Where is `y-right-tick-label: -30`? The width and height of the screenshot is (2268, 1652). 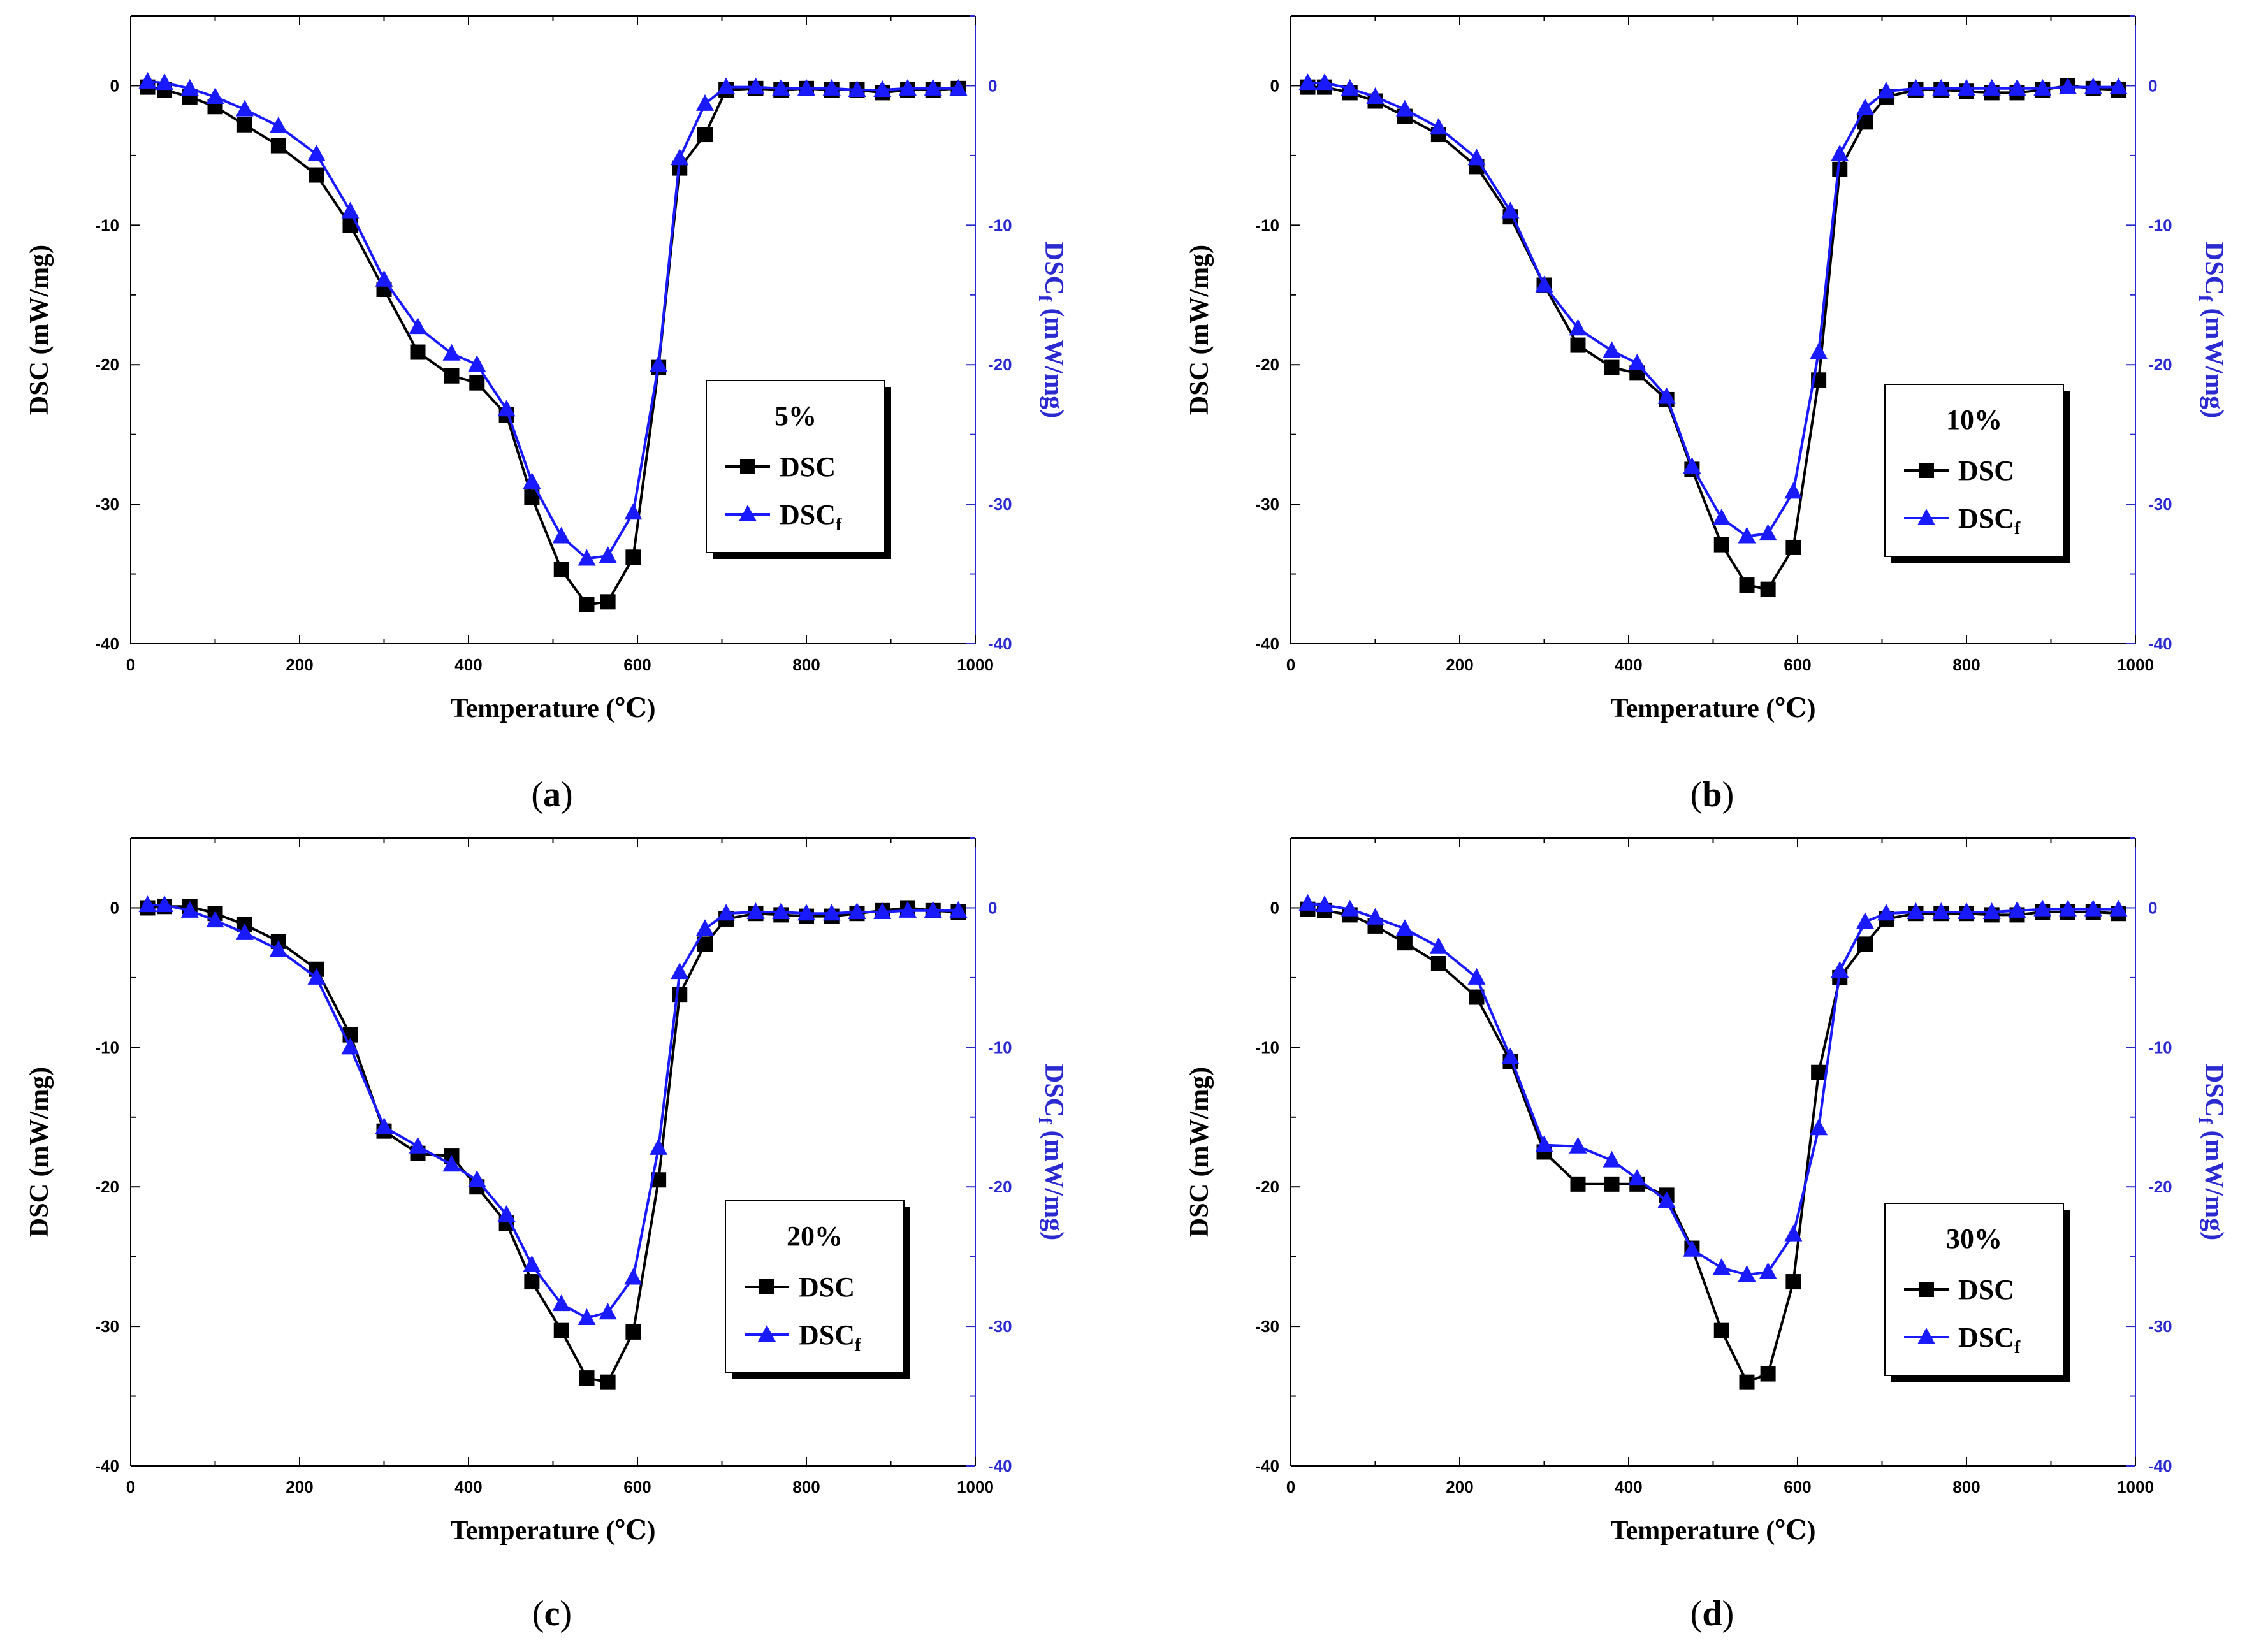 y-right-tick-label: -30 is located at coordinates (1000, 504).